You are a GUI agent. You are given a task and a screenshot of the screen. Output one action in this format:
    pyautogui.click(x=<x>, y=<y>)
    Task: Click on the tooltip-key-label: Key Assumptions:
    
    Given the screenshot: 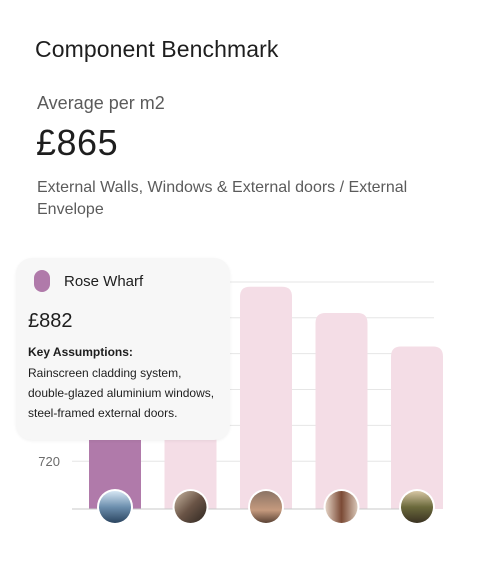 What is the action you would take?
    pyautogui.click(x=80, y=352)
    